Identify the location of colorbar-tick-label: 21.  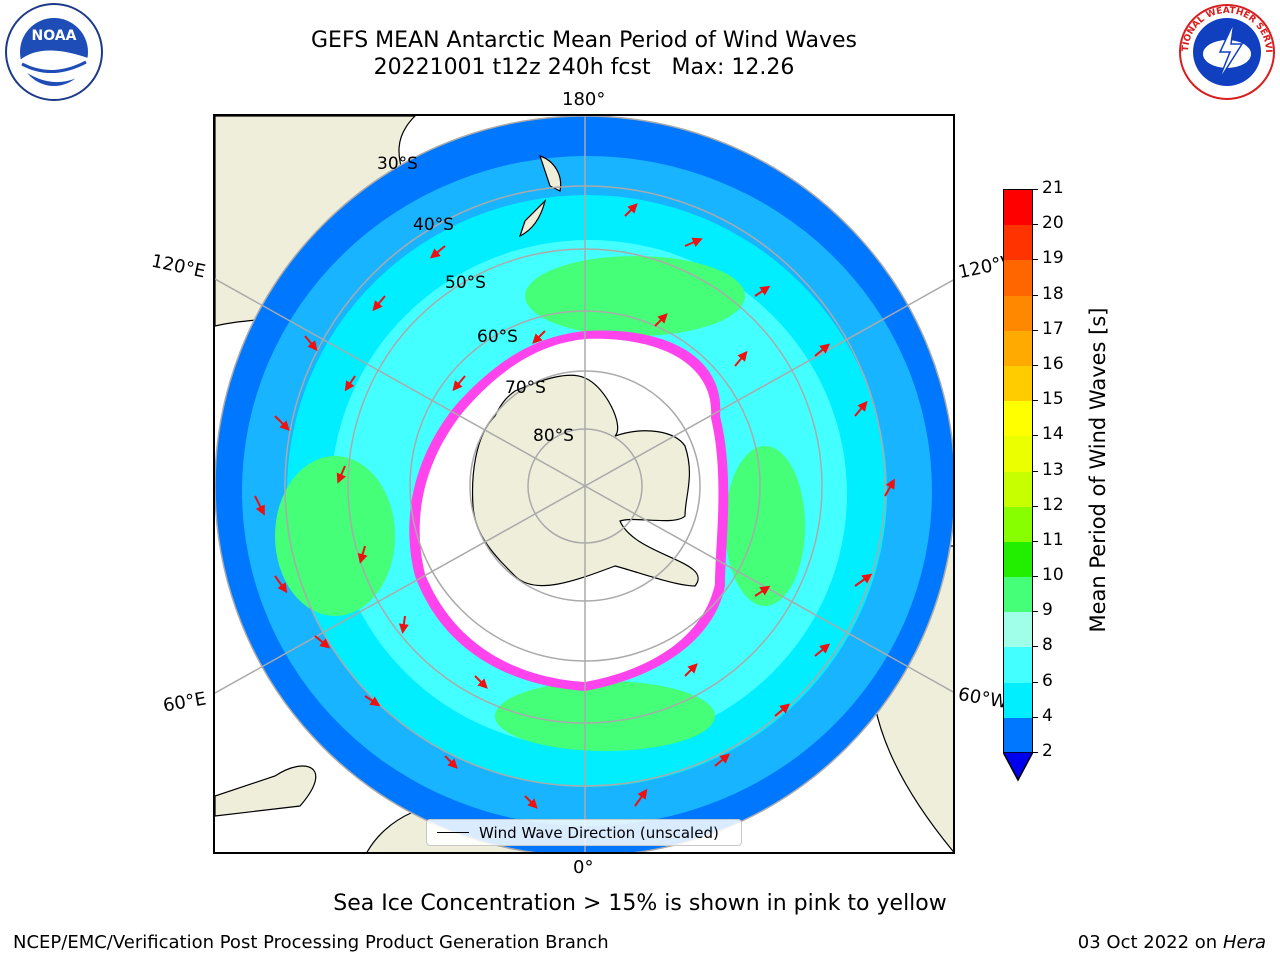
(1053, 188).